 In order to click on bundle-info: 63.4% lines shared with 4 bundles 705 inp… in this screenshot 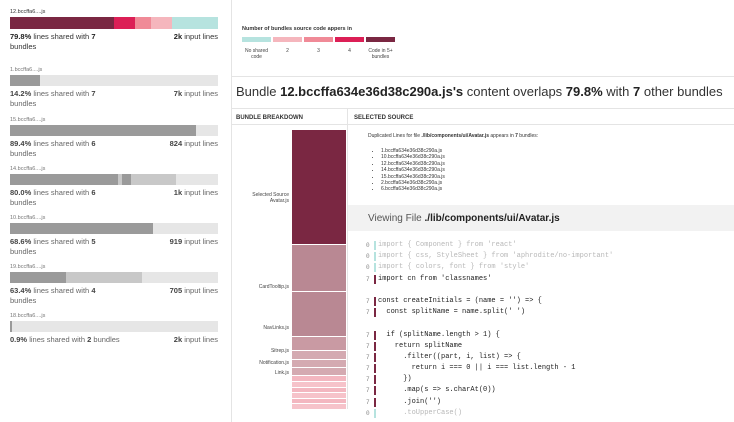, I will do `click(114, 297)`.